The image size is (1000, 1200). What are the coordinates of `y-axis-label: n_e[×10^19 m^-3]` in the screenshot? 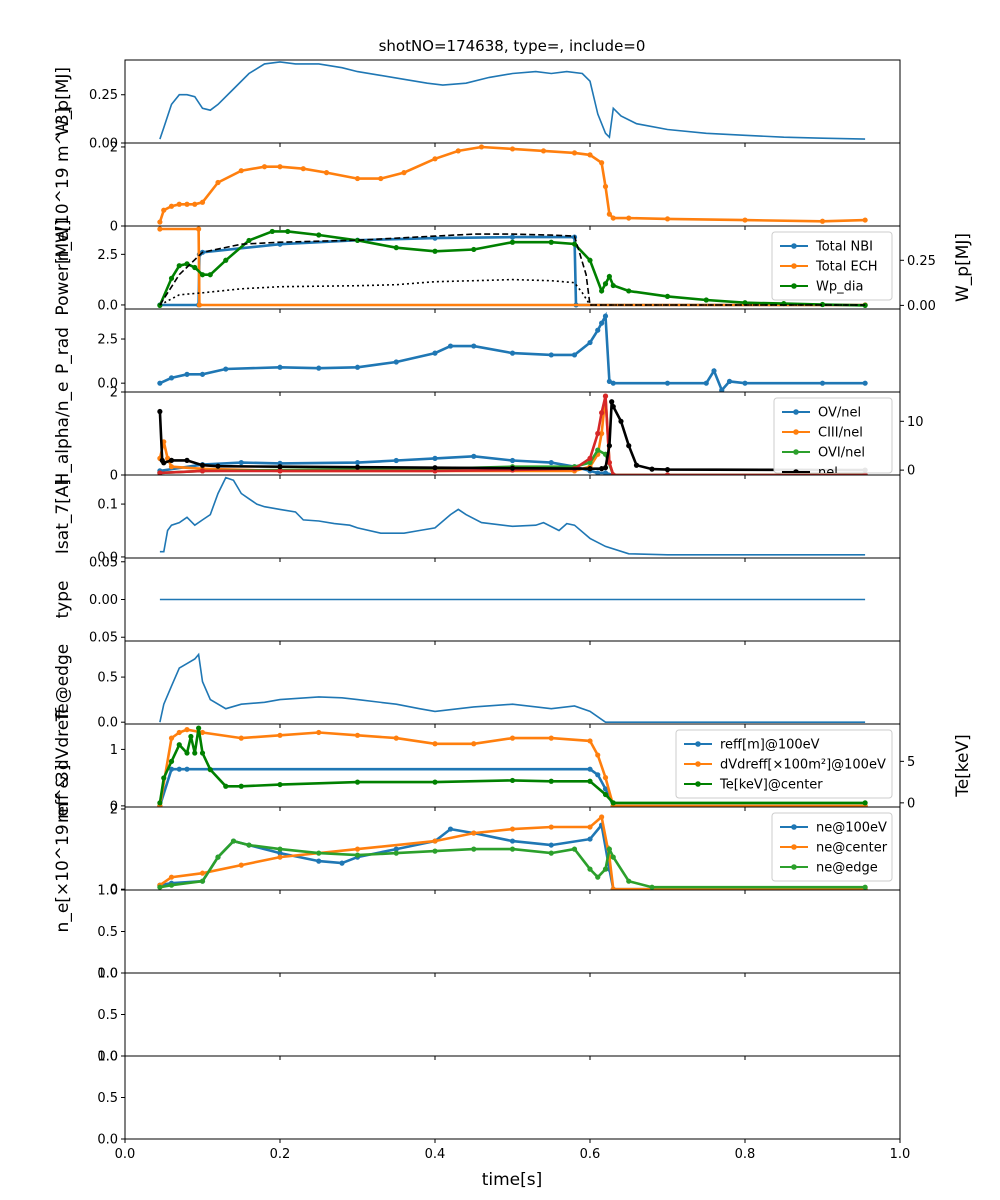 It's located at (63, 849).